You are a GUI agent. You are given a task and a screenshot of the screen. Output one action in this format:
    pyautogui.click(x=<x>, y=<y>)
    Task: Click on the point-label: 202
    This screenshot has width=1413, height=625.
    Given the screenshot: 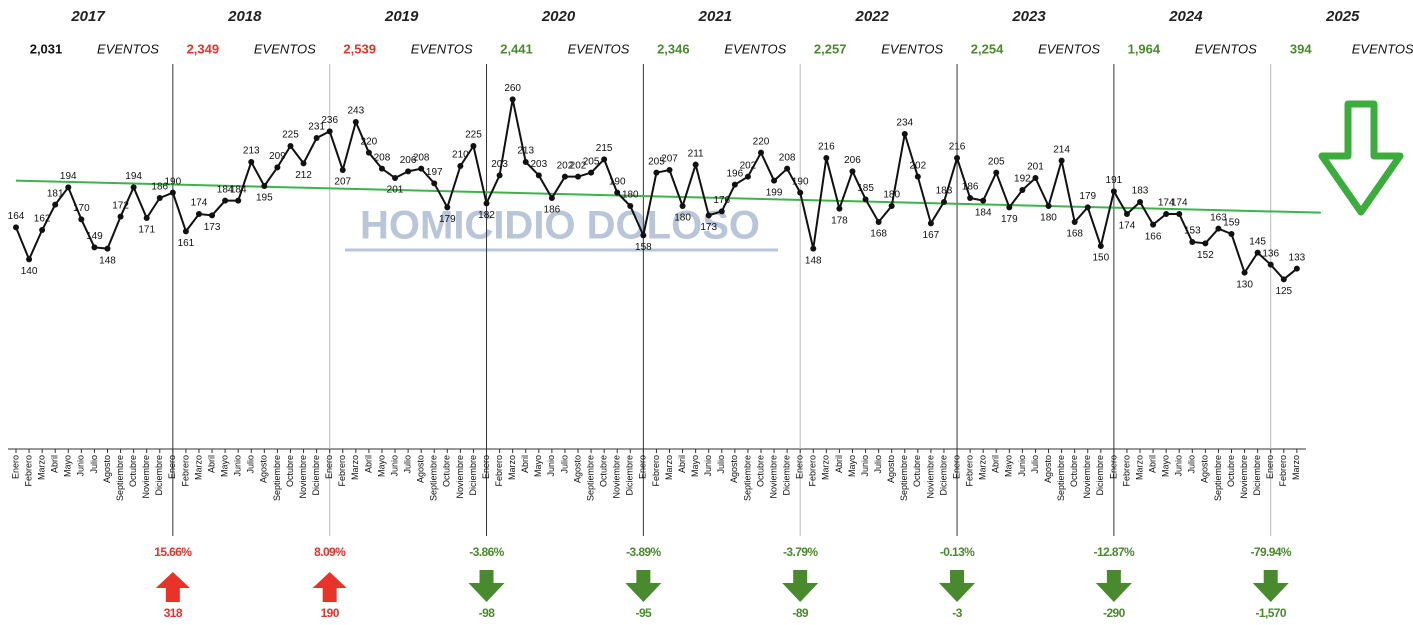 What is the action you would take?
    pyautogui.click(x=565, y=165)
    